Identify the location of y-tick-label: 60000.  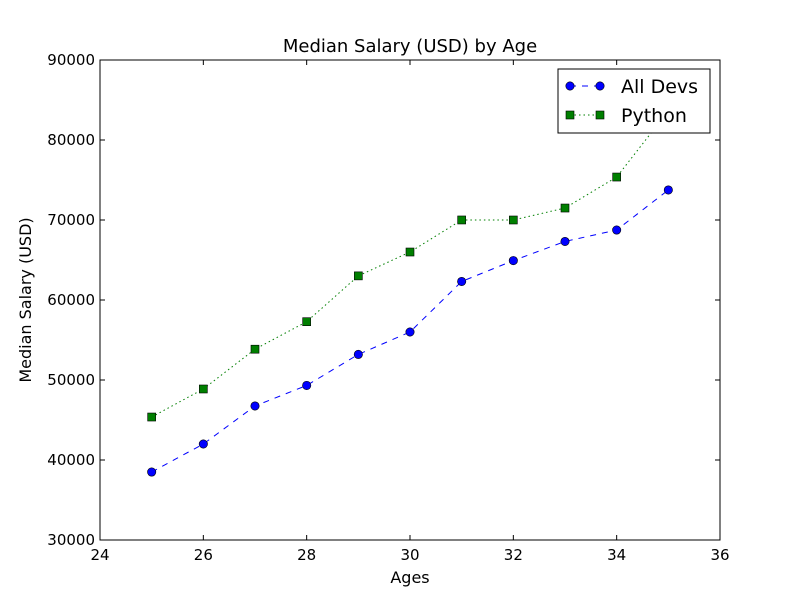
(71, 300).